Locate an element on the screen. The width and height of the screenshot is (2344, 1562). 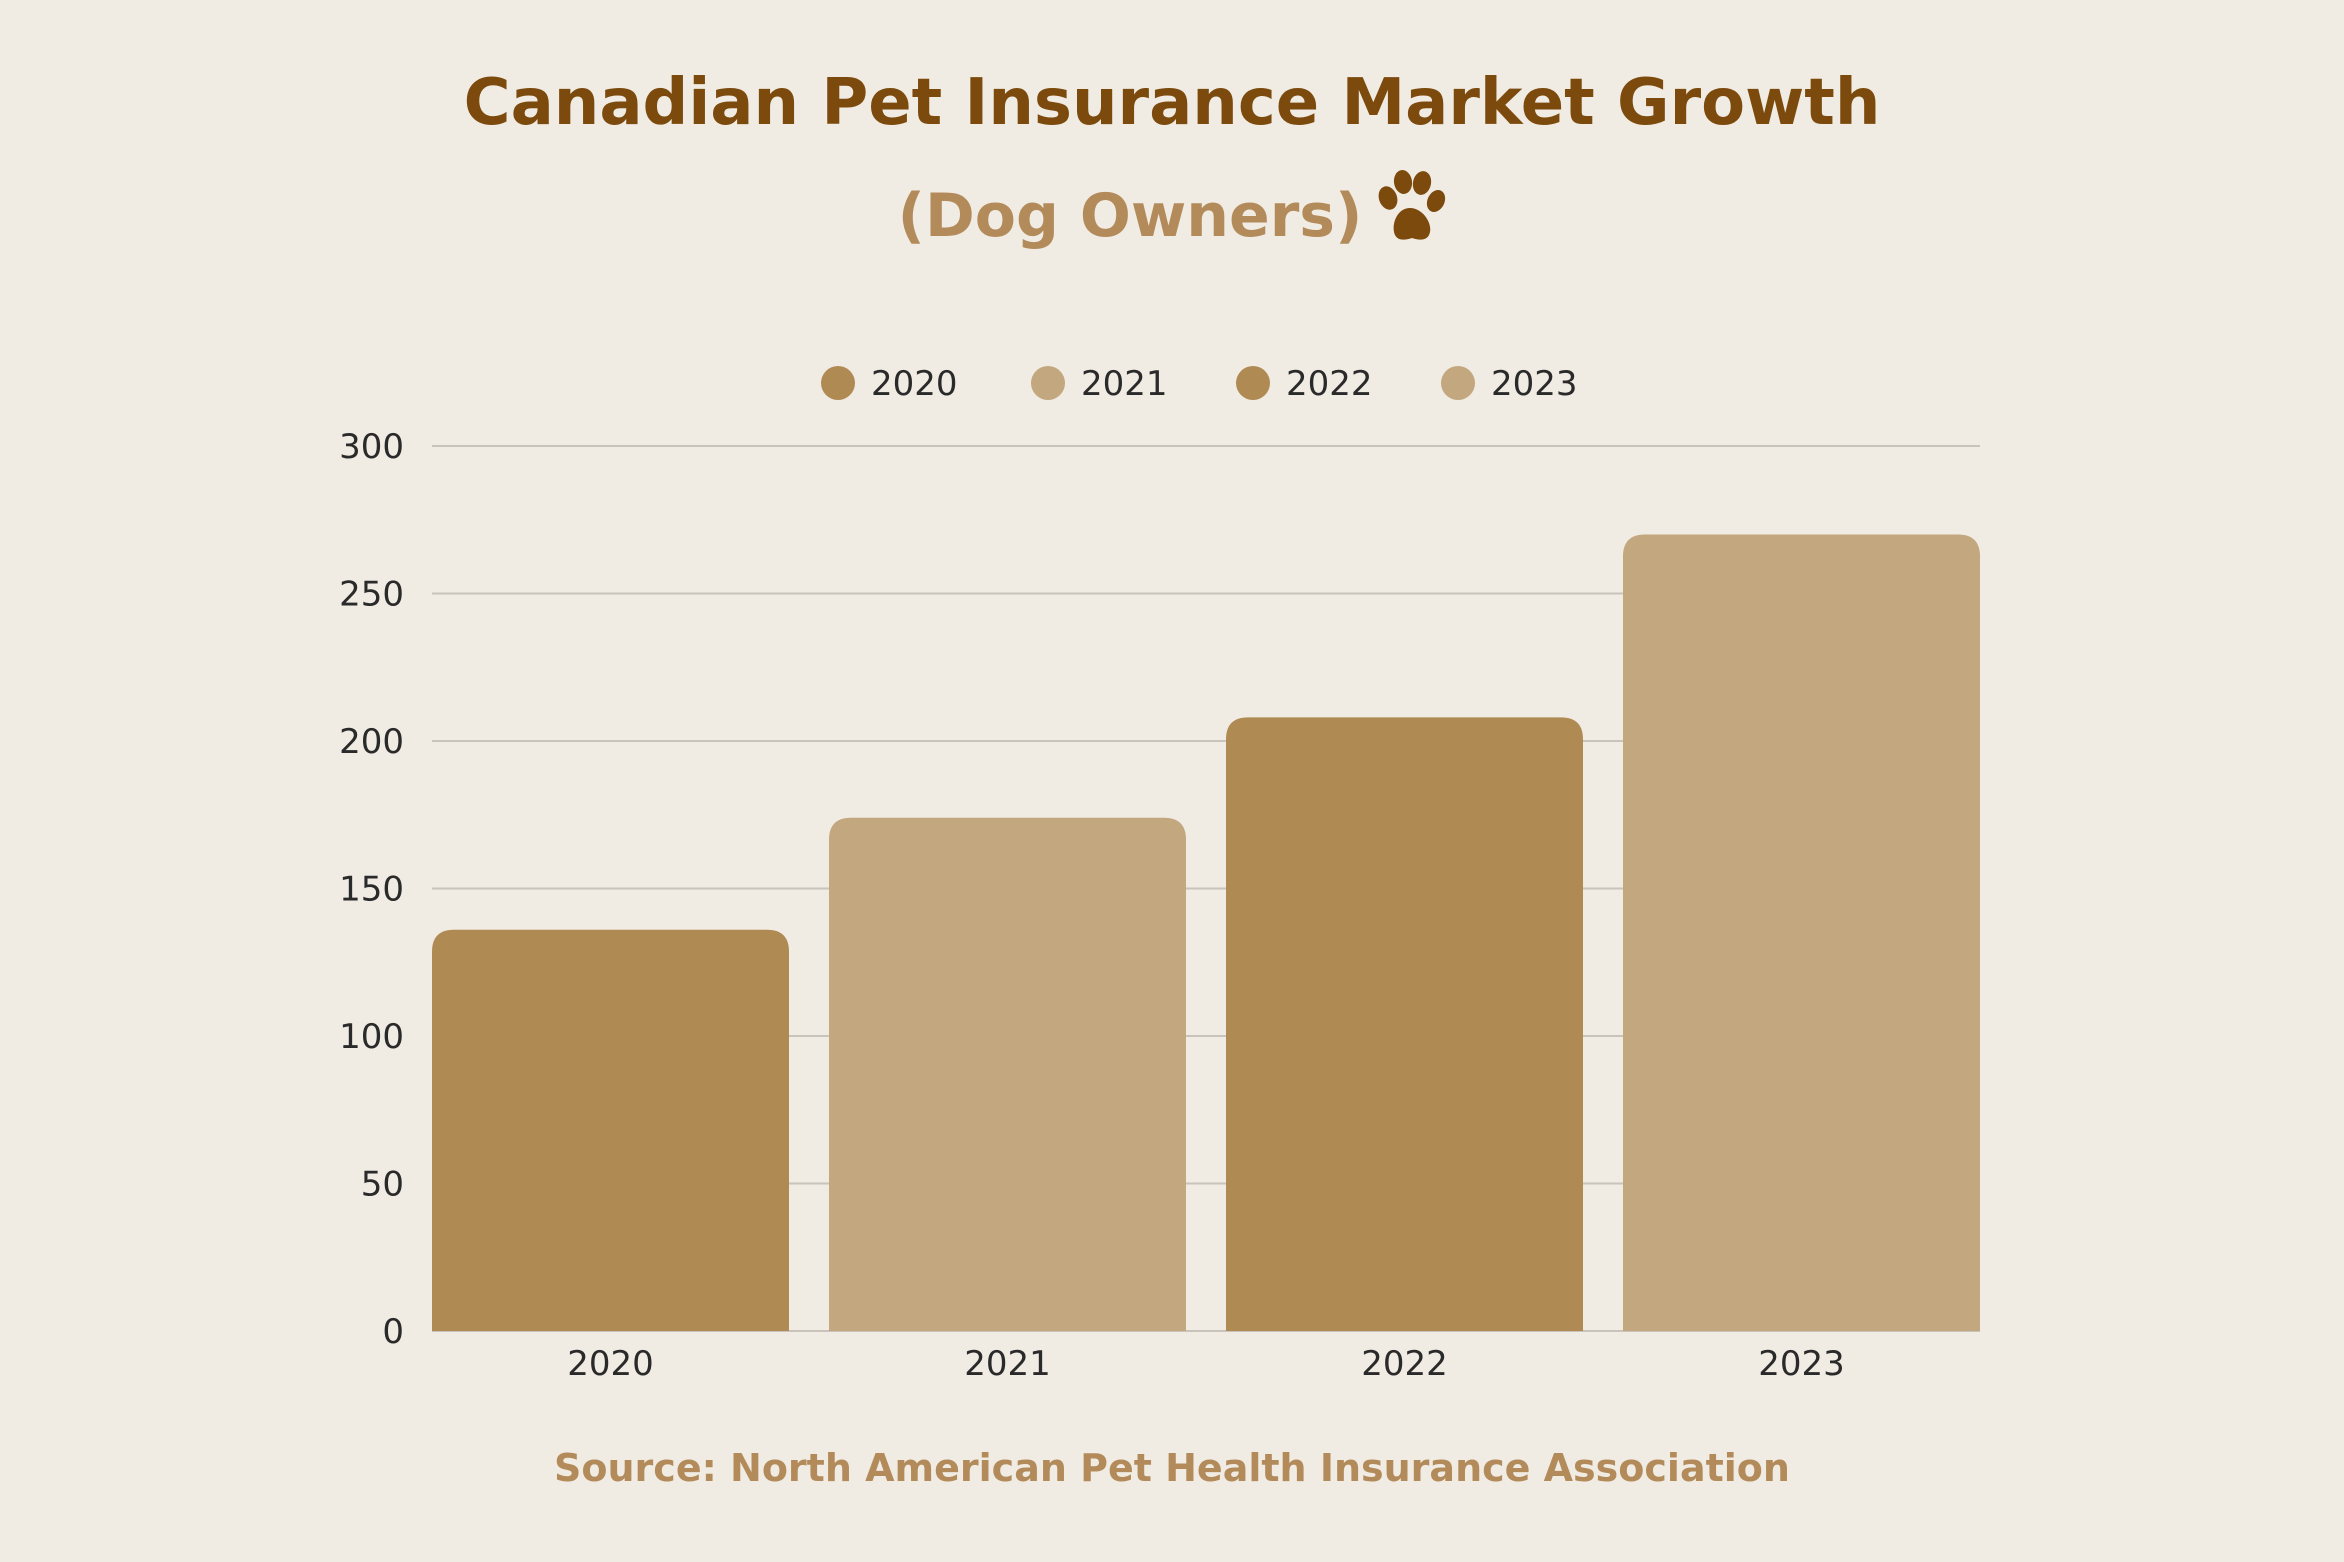
legend-label: 2020 is located at coordinates (914, 384).